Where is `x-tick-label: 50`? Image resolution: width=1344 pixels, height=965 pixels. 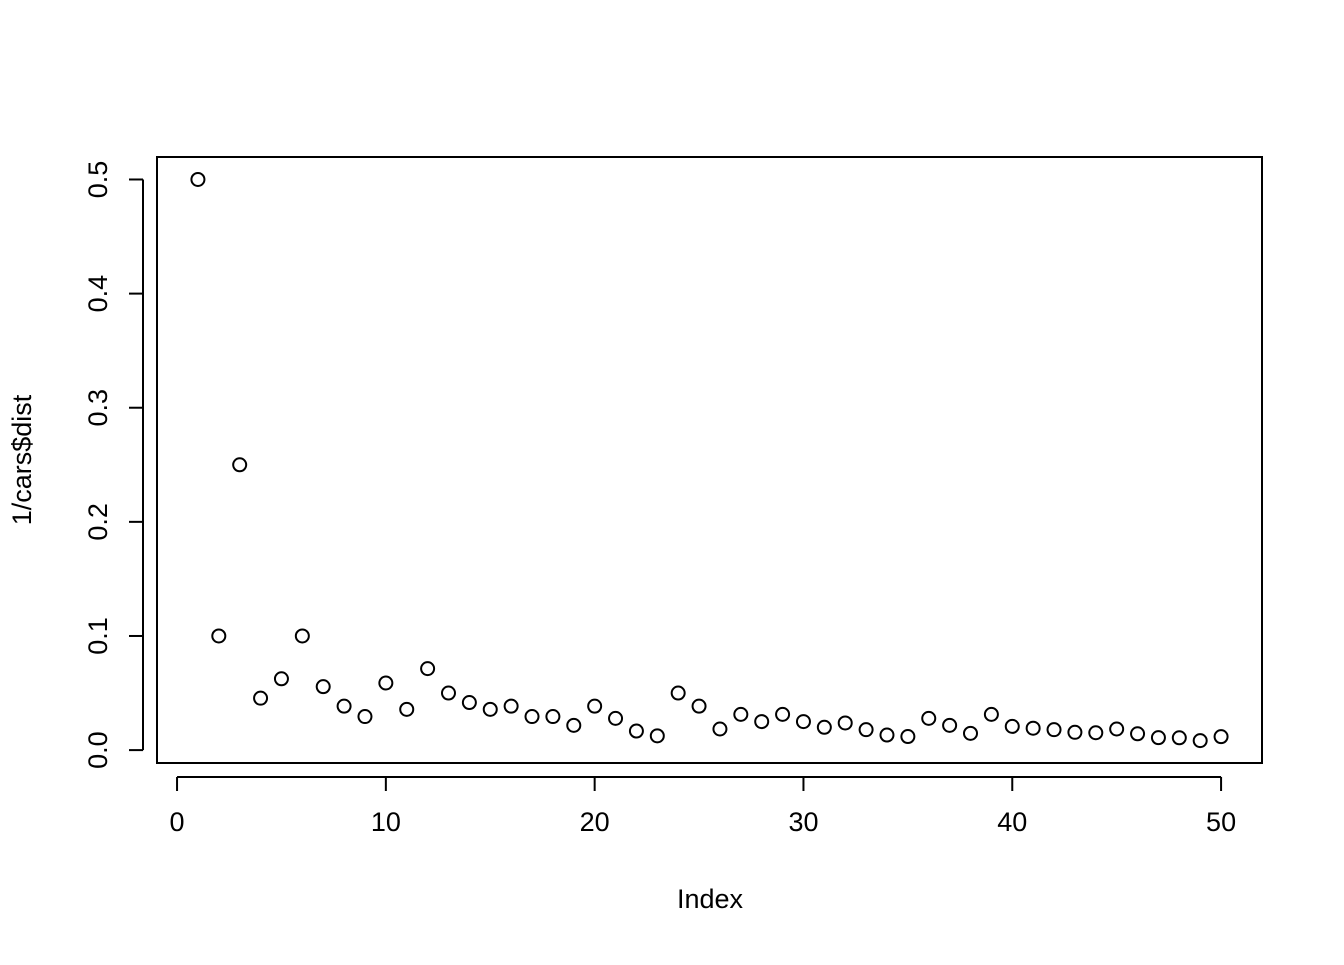
x-tick-label: 50 is located at coordinates (1221, 822).